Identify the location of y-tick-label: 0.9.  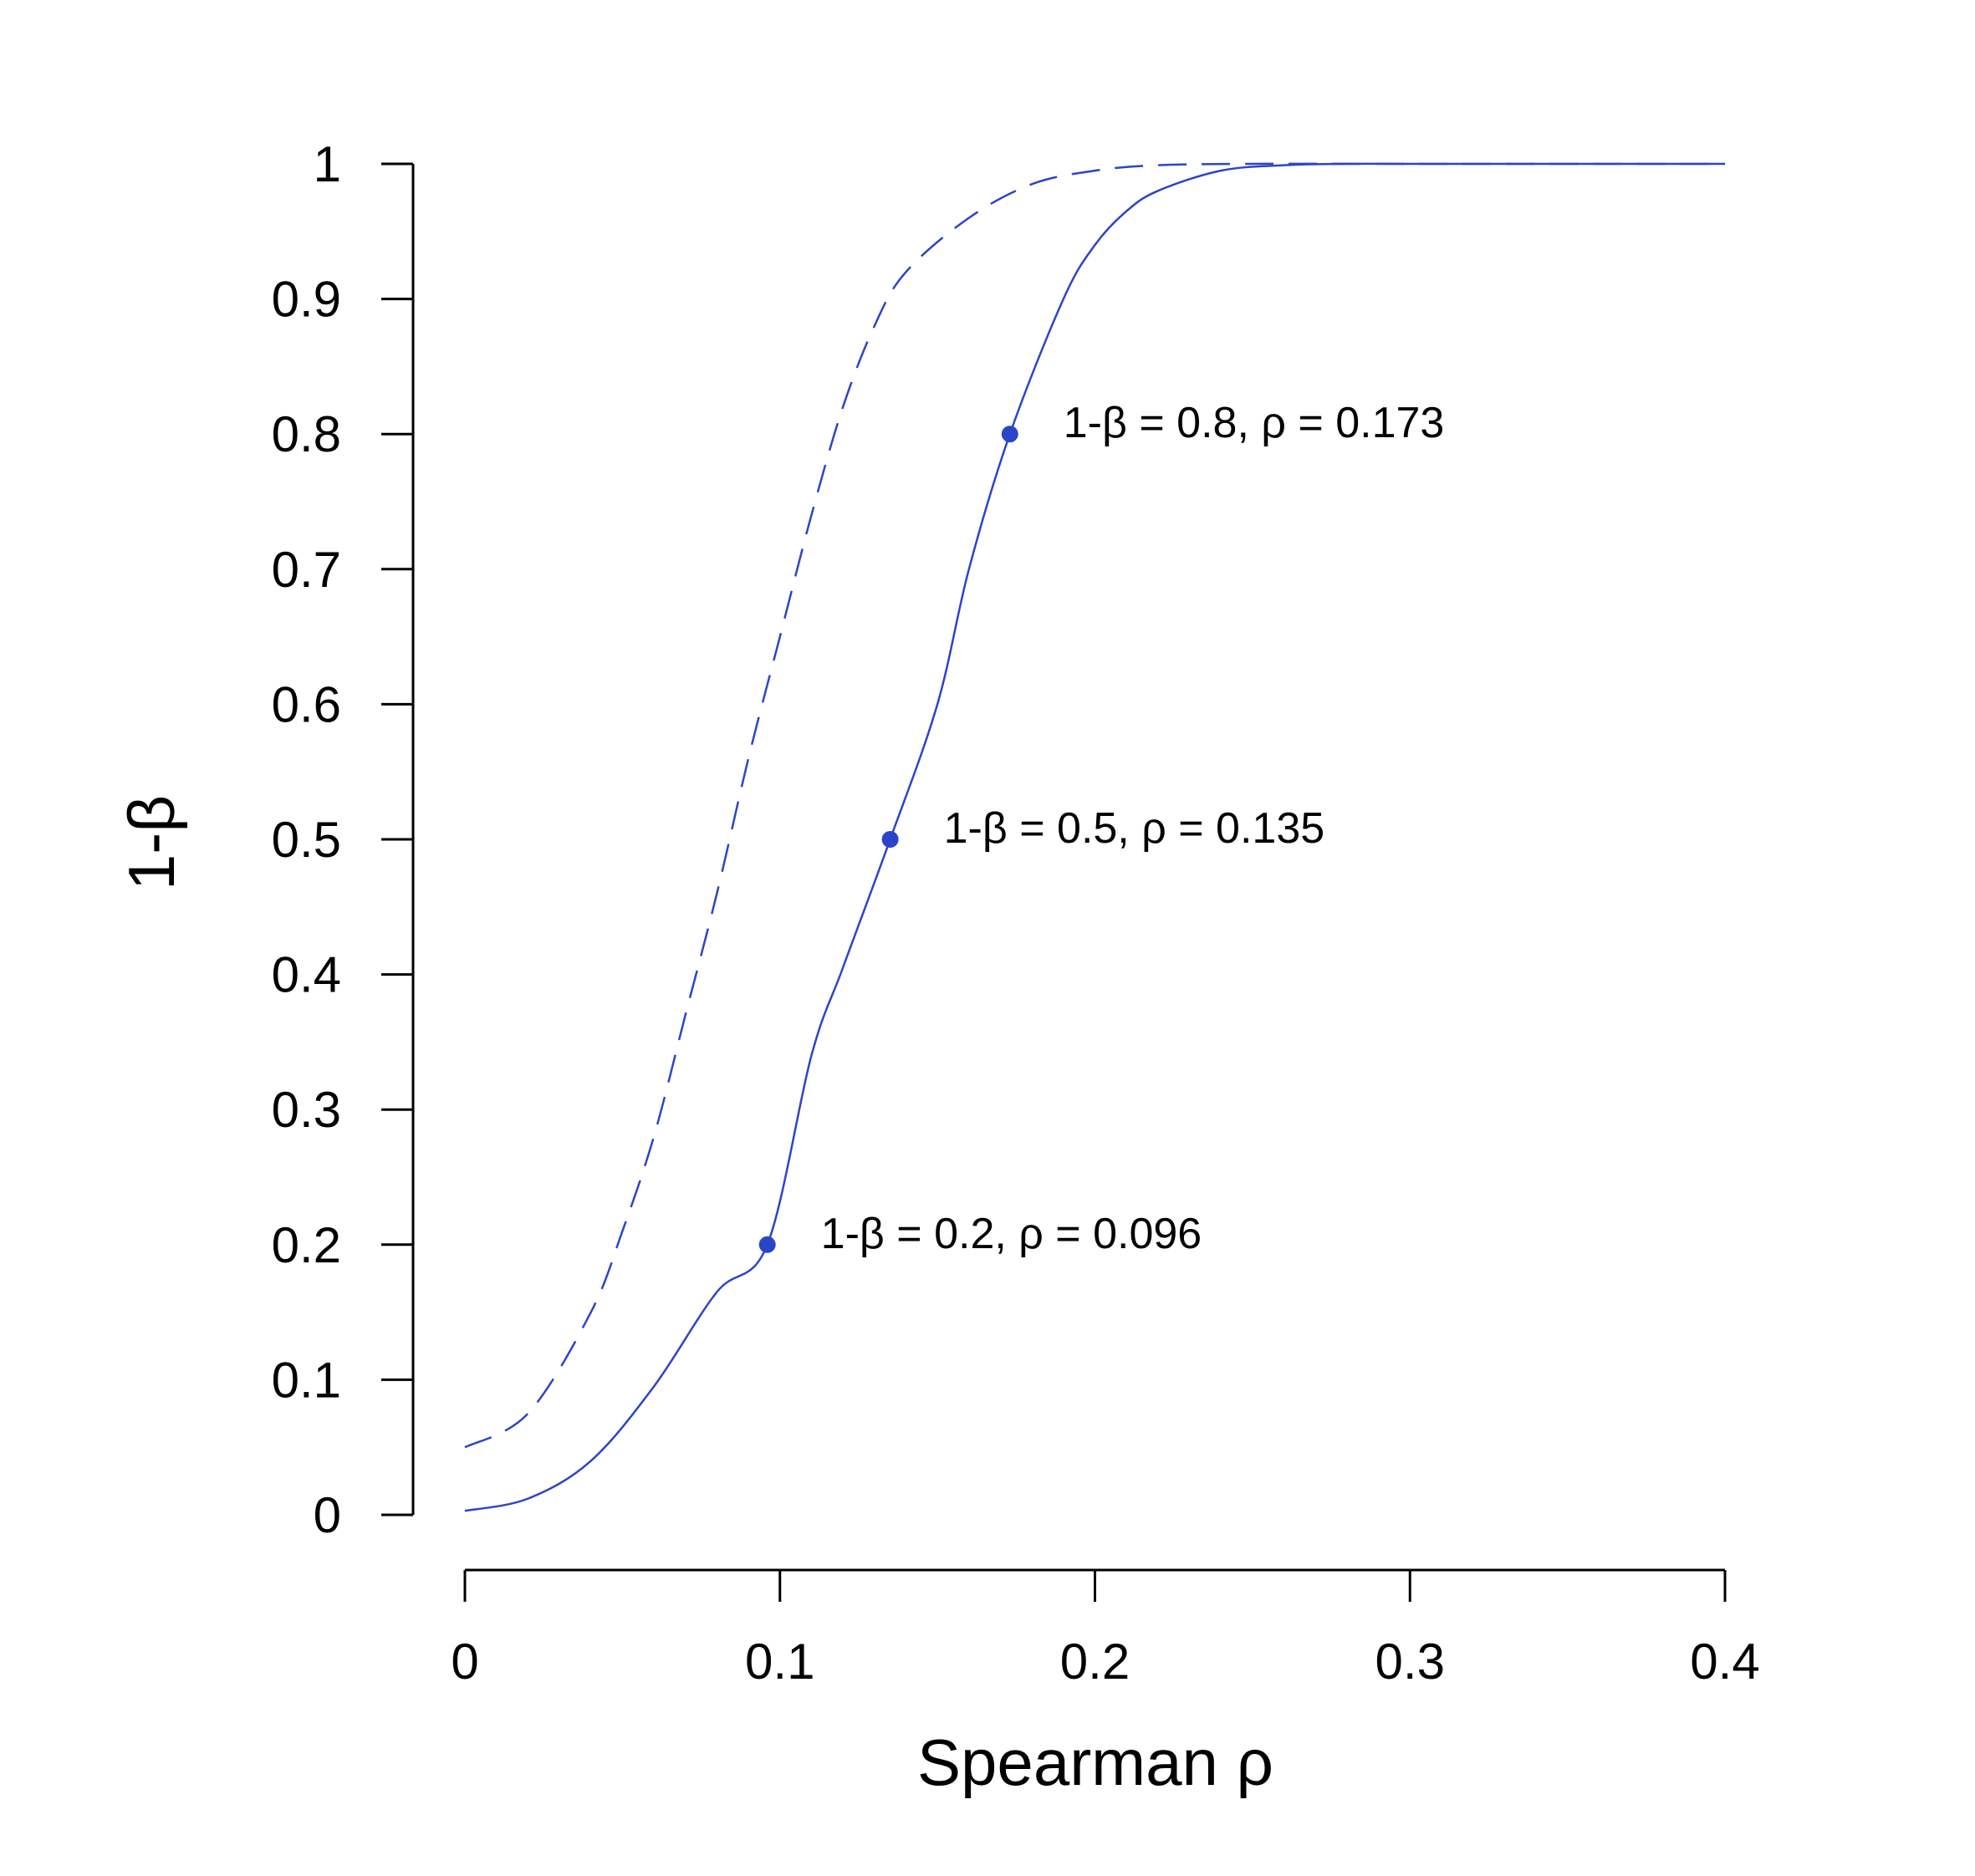
(306, 300).